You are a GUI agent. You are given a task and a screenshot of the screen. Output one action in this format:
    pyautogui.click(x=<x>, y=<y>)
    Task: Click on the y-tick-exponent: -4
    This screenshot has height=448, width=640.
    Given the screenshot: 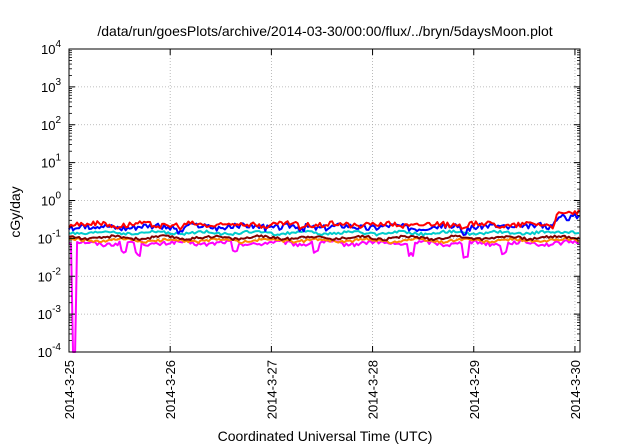 What is the action you would take?
    pyautogui.click(x=56, y=347)
    